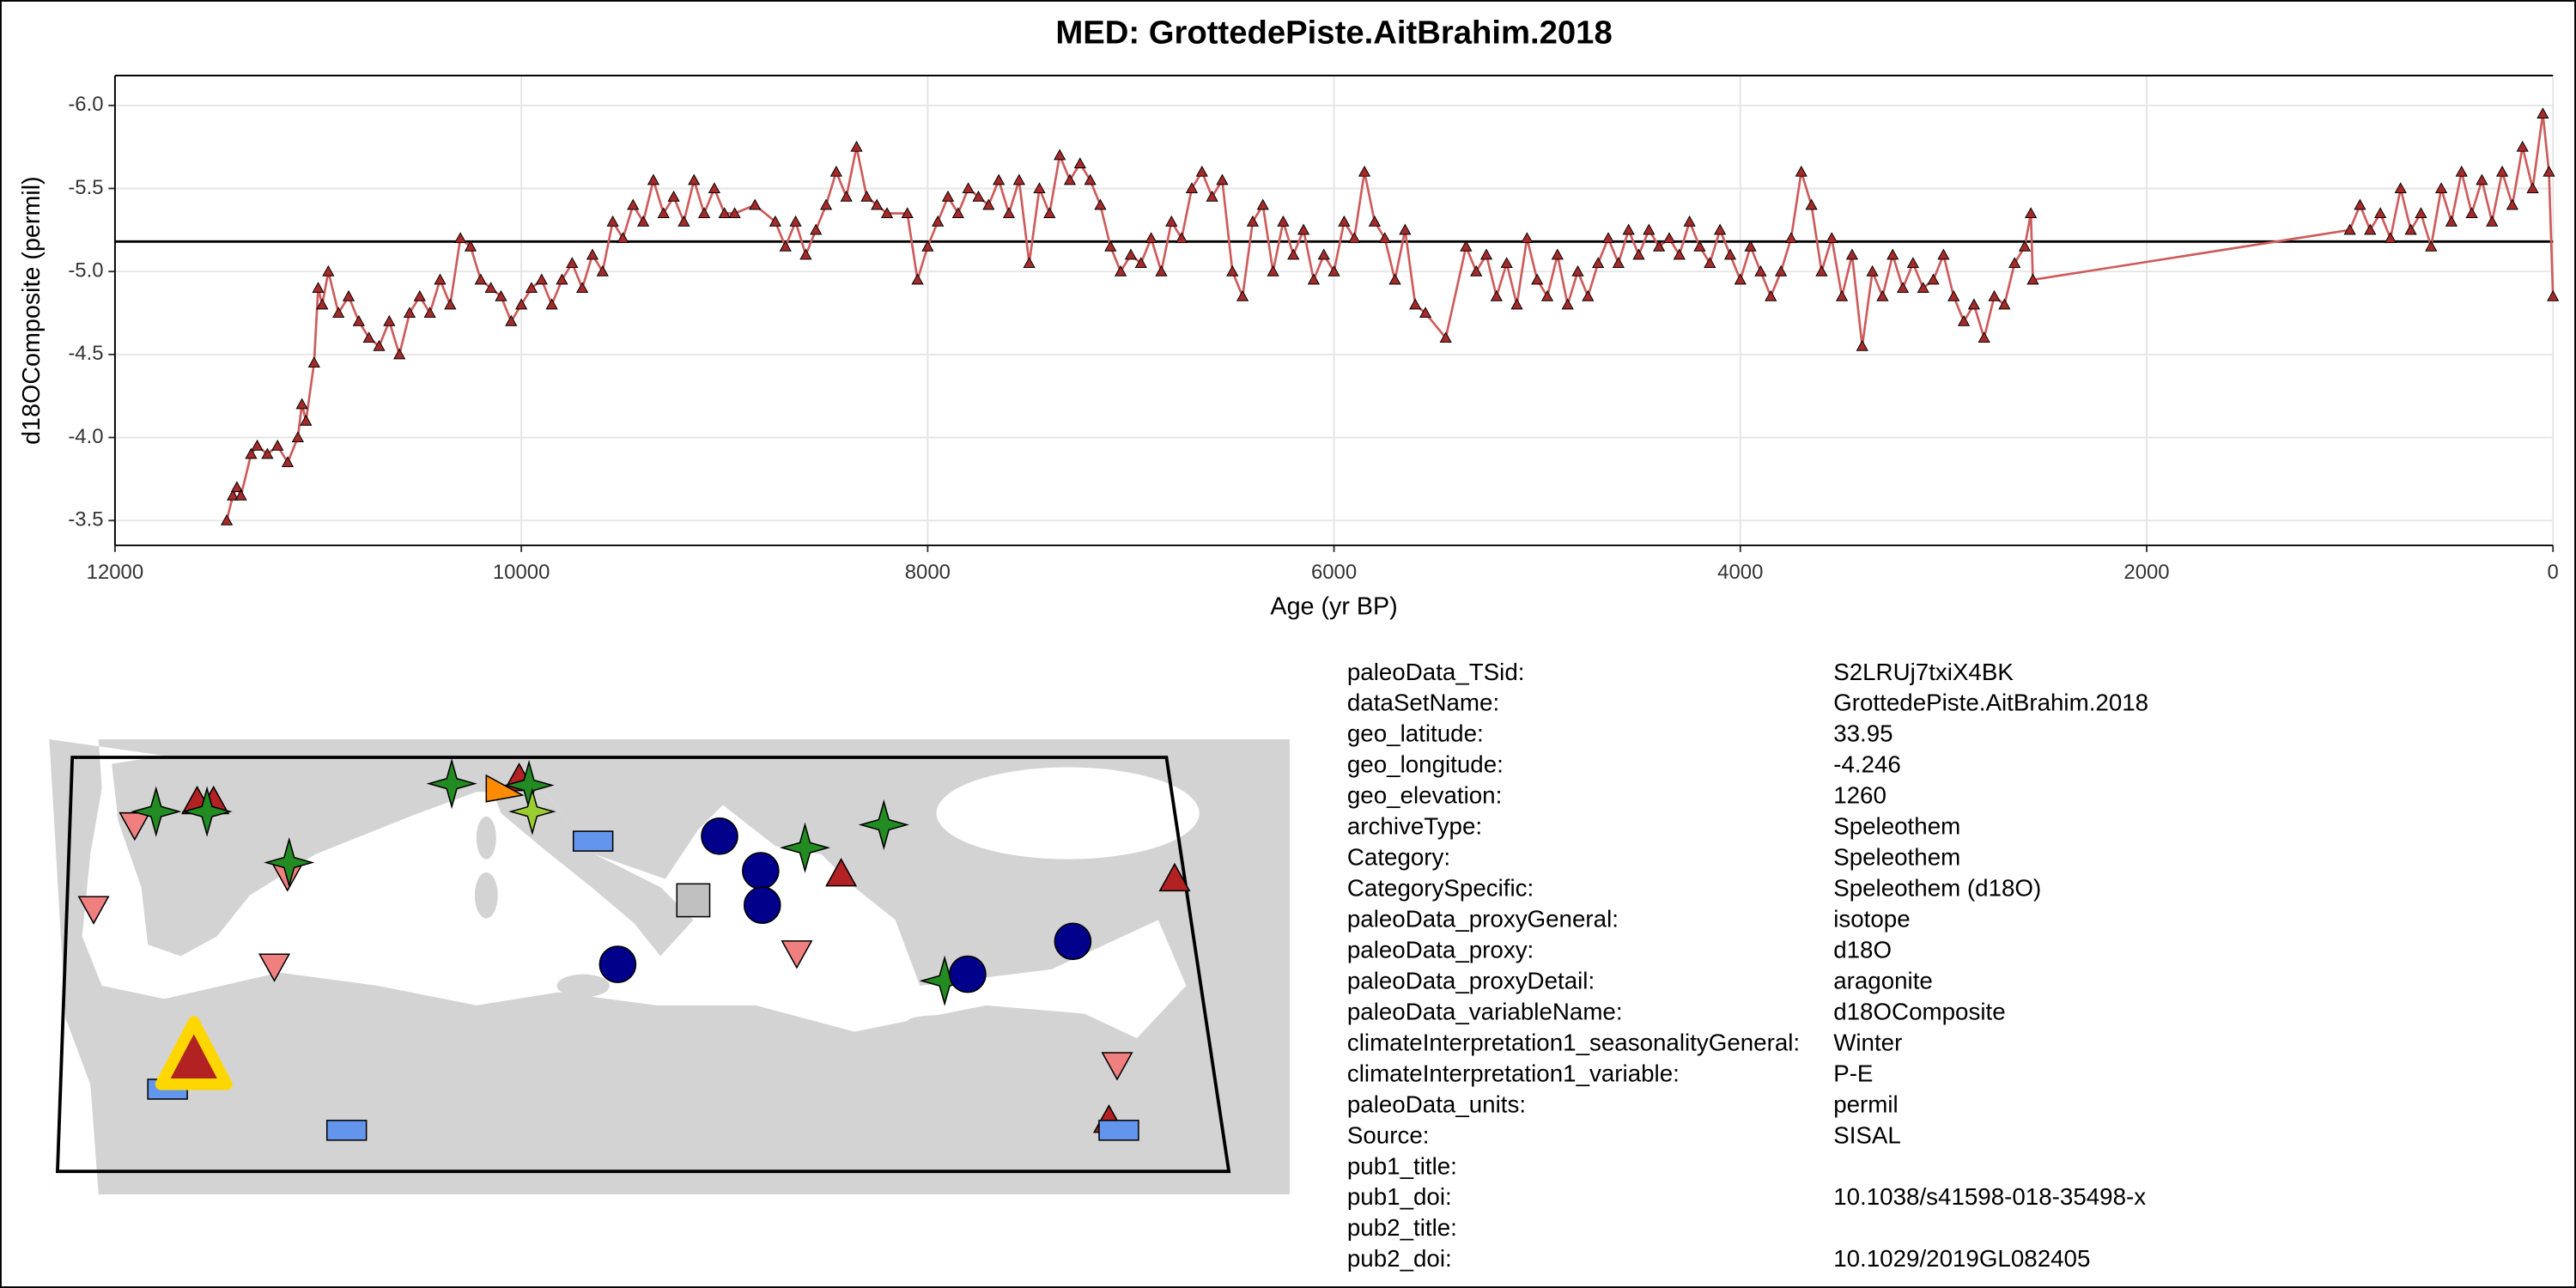  Describe the element at coordinates (1853, 1073) in the screenshot. I see `meta-value: P-E` at that location.